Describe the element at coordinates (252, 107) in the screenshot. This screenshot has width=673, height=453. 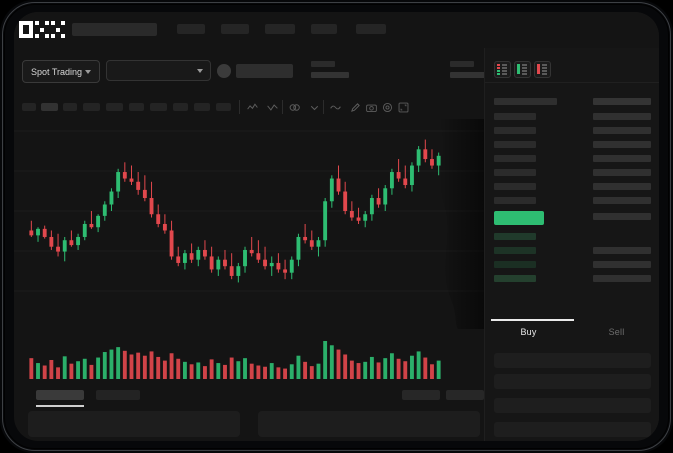
I see `chart-type-icon` at that location.